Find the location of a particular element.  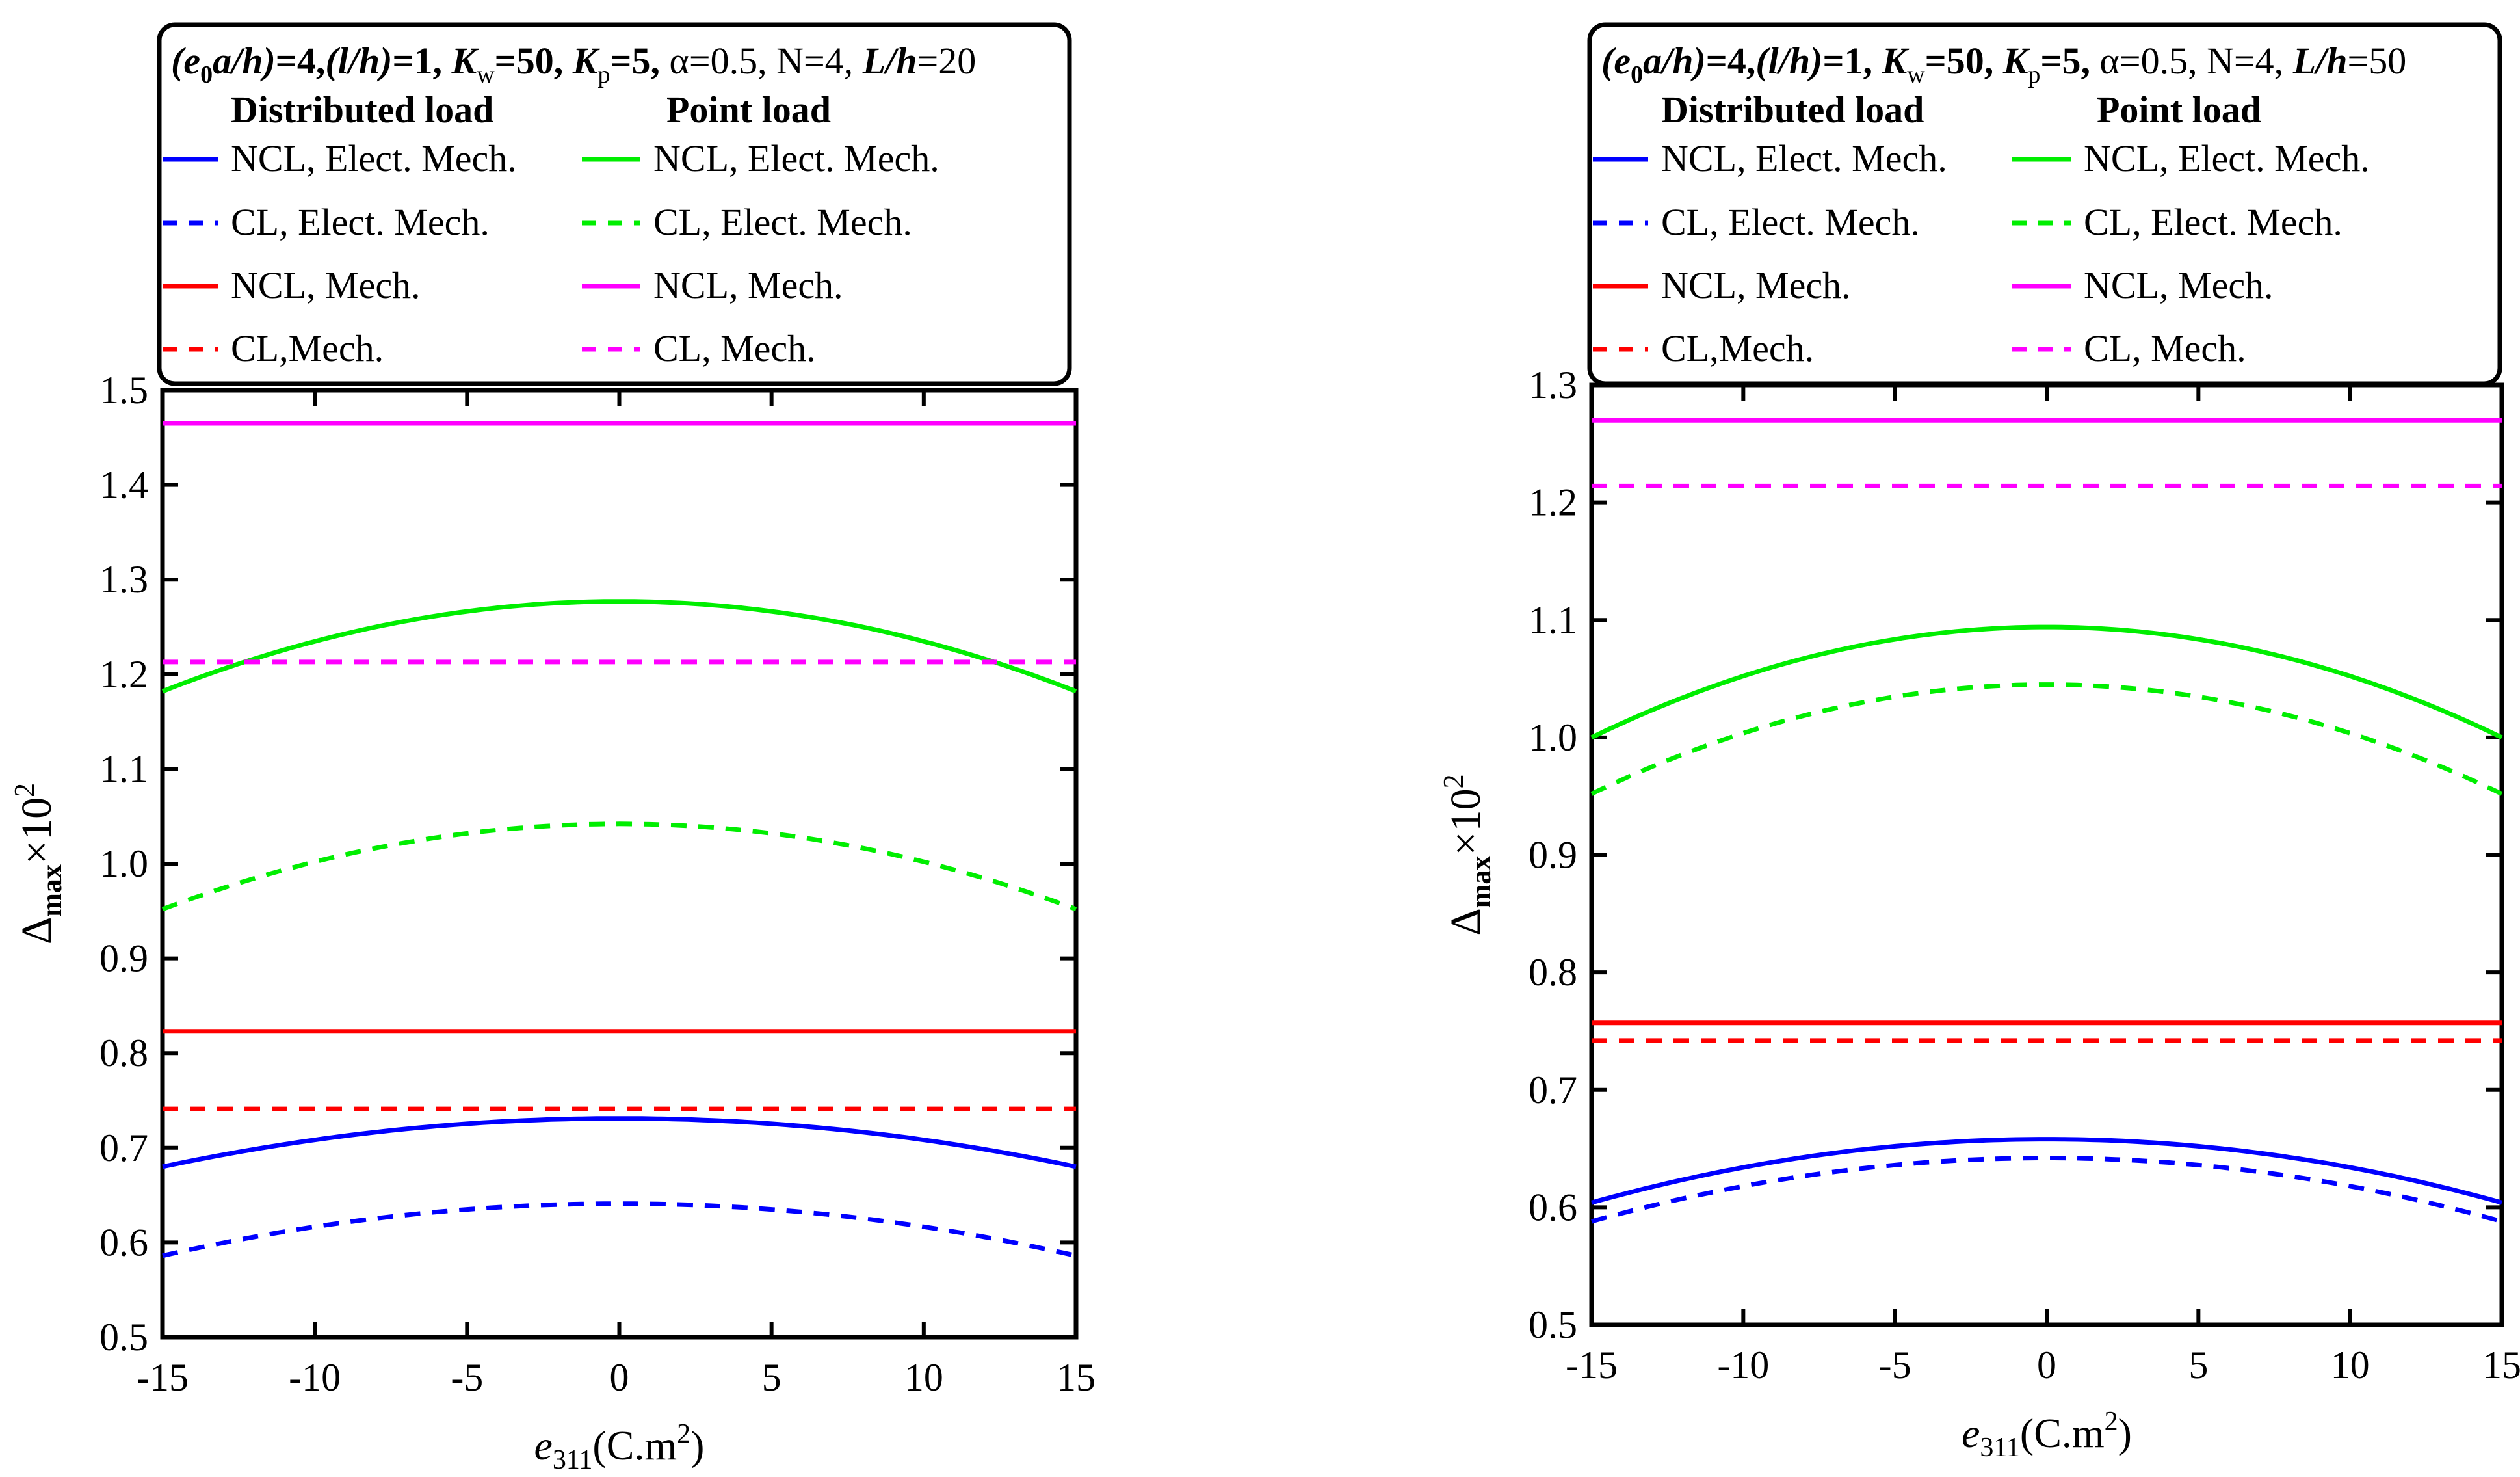

chart1-ytick-label: 1.5 is located at coordinates (123, 390).